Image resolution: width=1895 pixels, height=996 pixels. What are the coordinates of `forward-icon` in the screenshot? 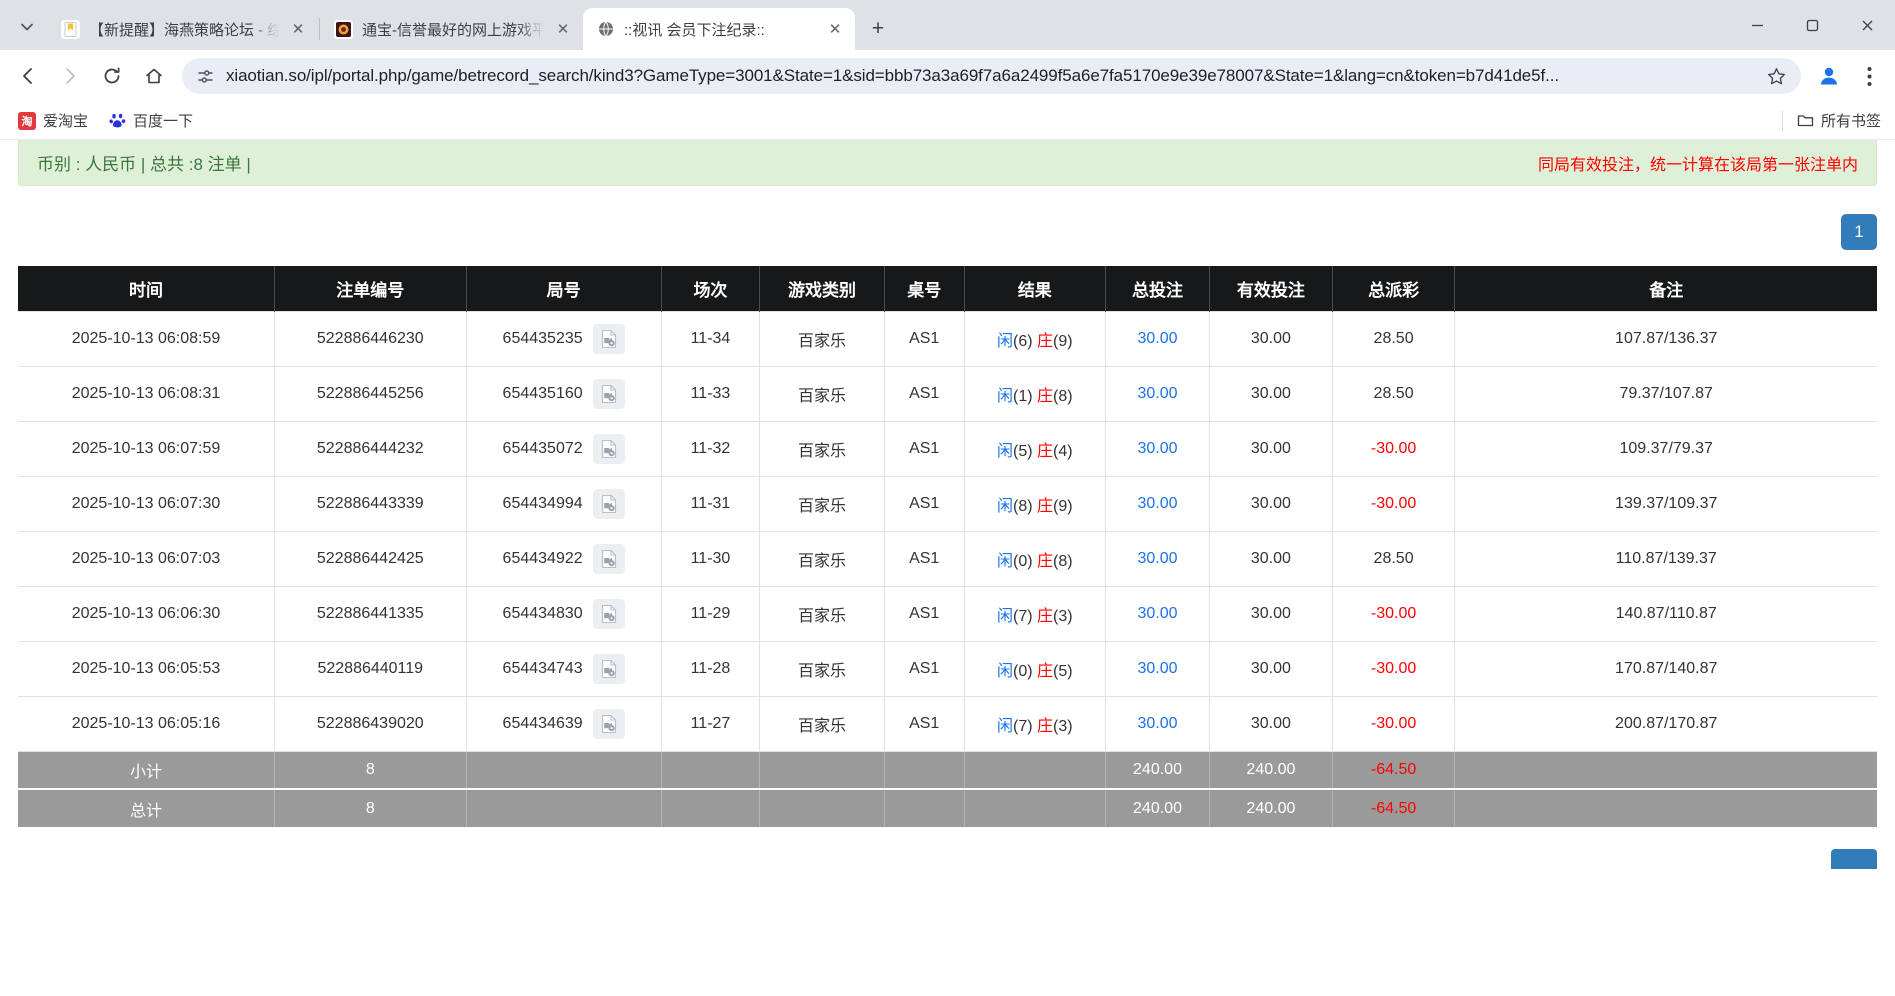 It's located at (70, 76).